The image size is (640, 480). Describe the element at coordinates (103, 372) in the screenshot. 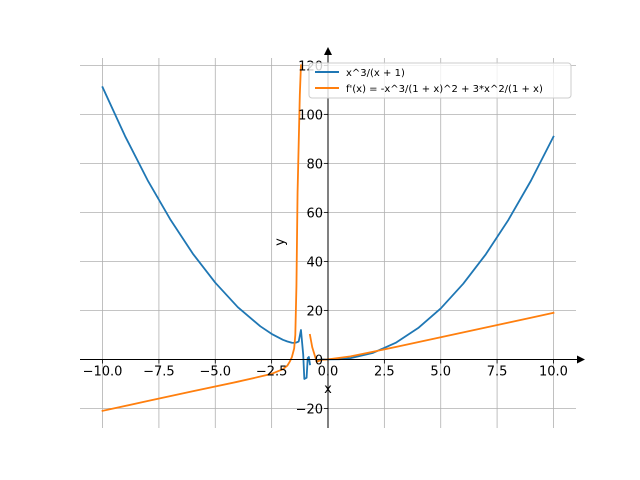

I see `x-tick-label: −10.0` at that location.